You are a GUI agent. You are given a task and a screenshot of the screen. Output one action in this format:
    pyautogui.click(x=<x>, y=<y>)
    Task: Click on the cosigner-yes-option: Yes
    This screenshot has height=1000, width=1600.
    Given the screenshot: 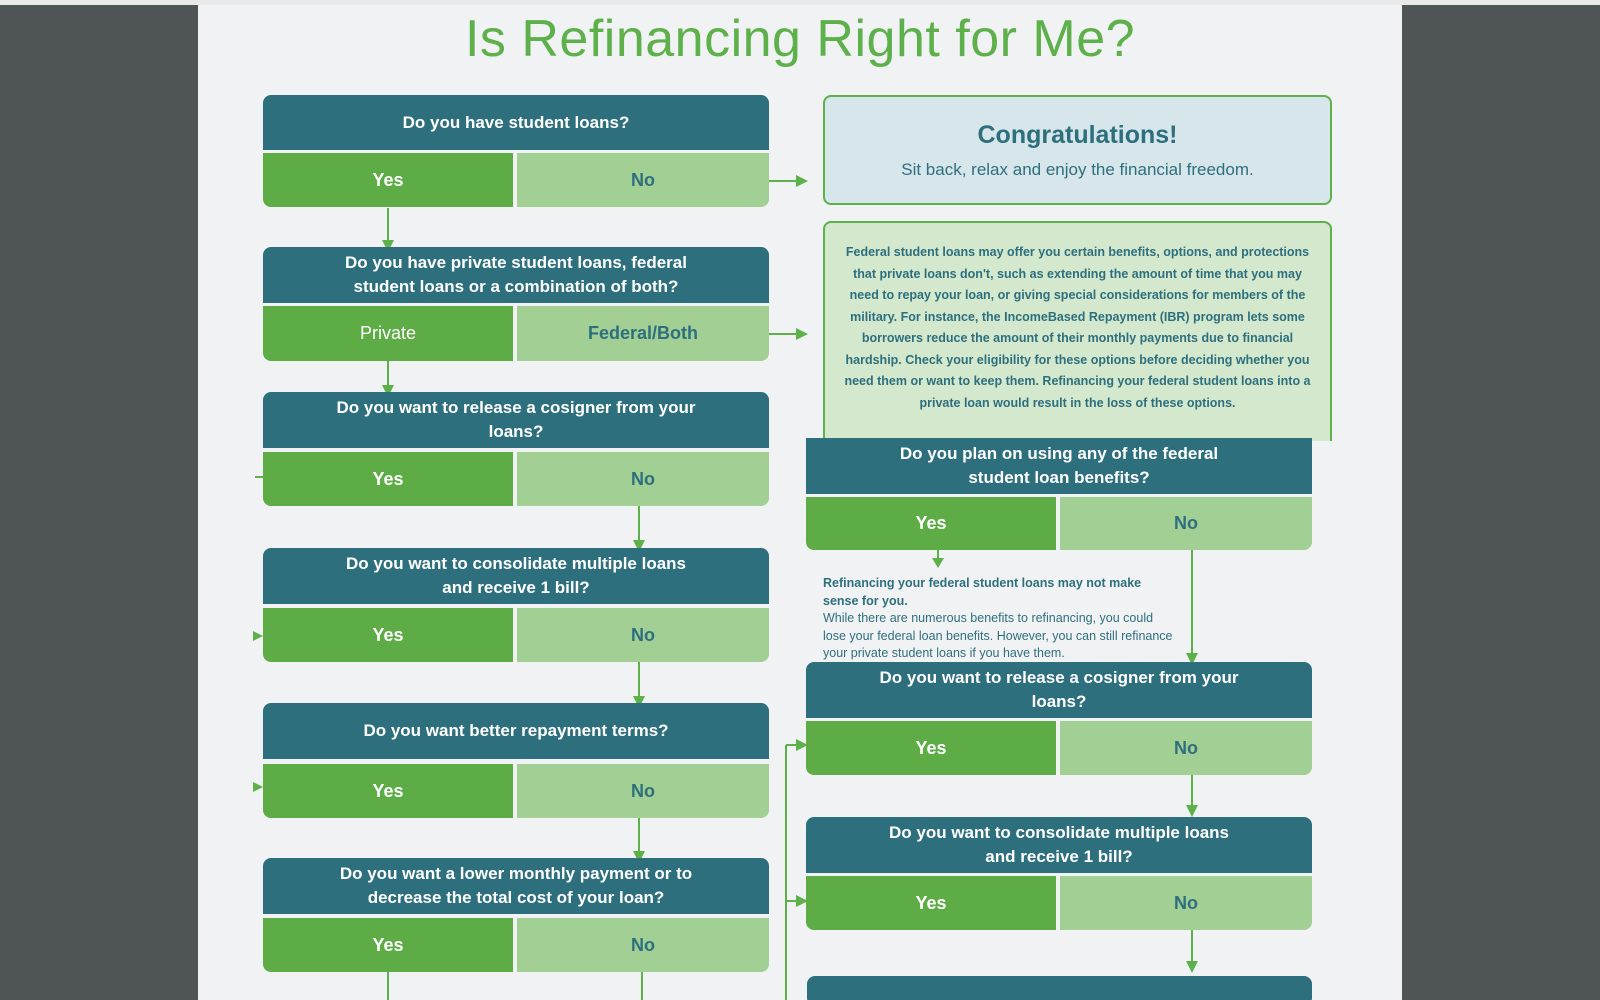 What is the action you would take?
    pyautogui.click(x=388, y=479)
    